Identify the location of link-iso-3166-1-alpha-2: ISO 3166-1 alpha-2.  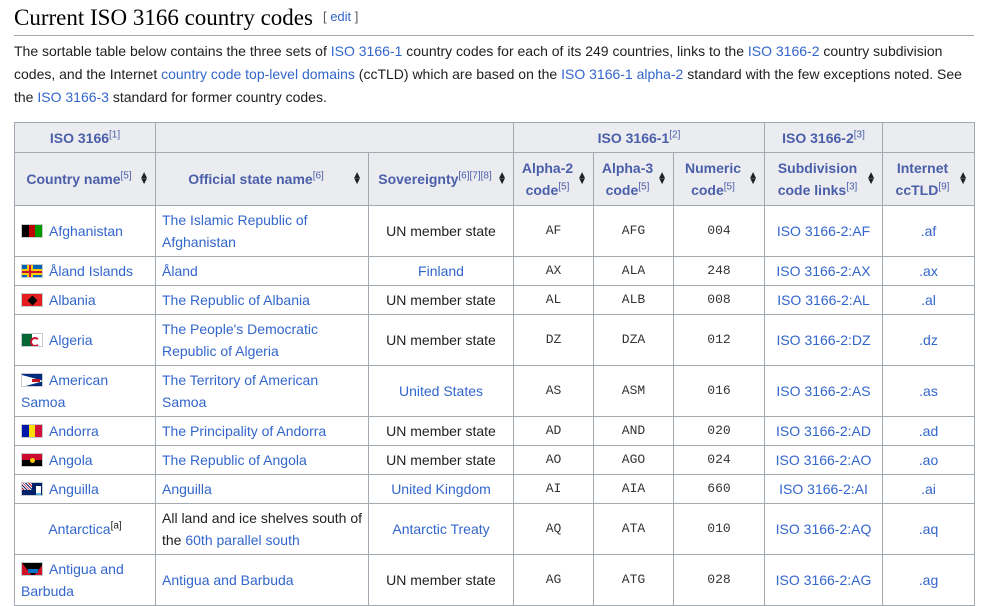
(622, 74).